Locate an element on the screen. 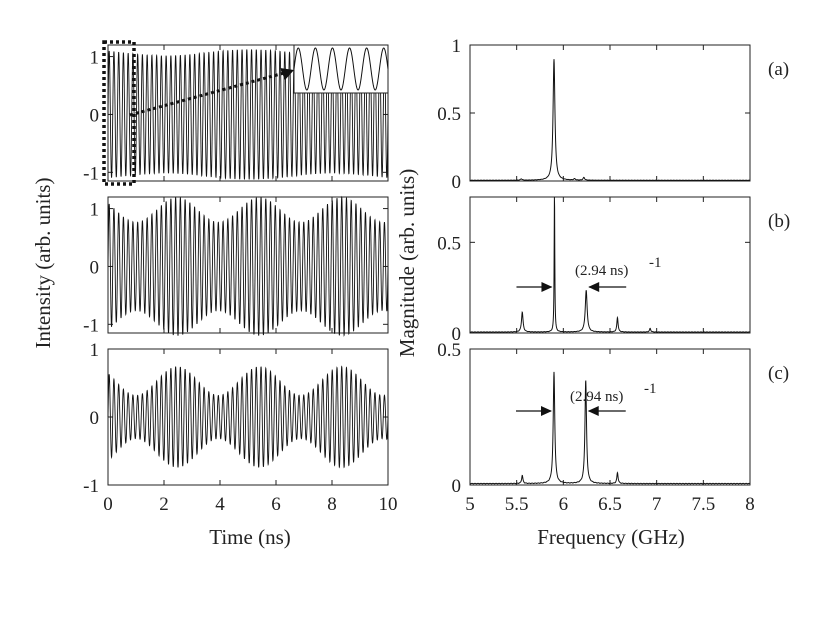 This screenshot has width=830, height=623. time-b-ytick-label: 1 is located at coordinates (95, 210).